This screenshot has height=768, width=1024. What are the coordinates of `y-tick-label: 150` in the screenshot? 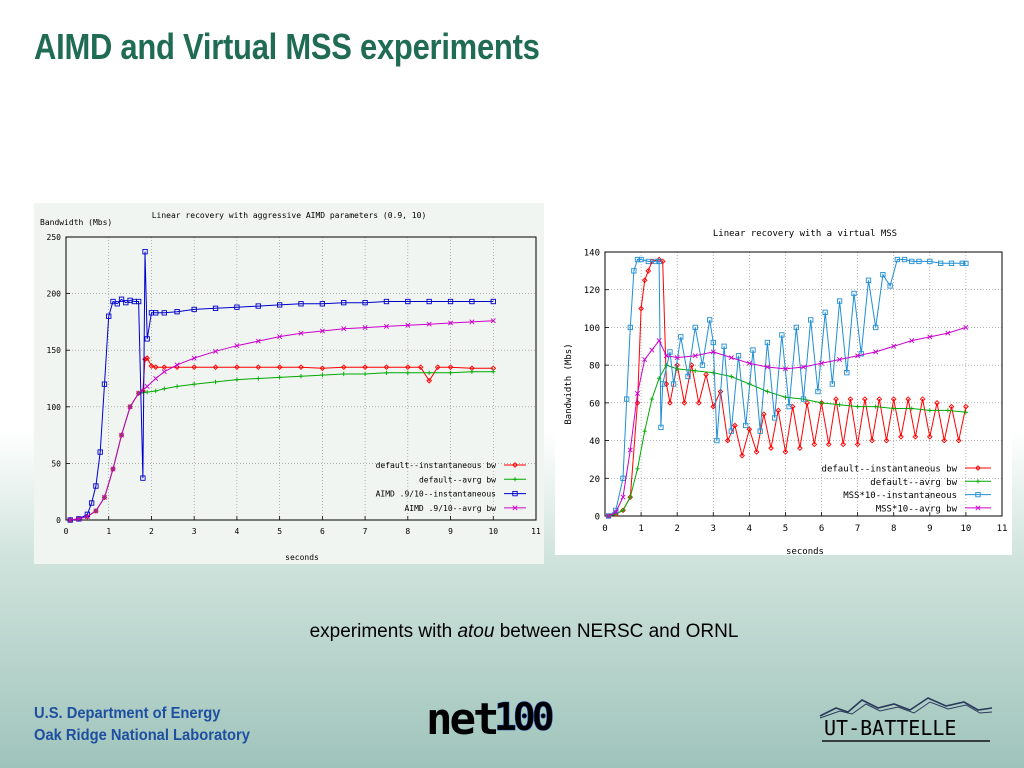 It's located at (54, 350).